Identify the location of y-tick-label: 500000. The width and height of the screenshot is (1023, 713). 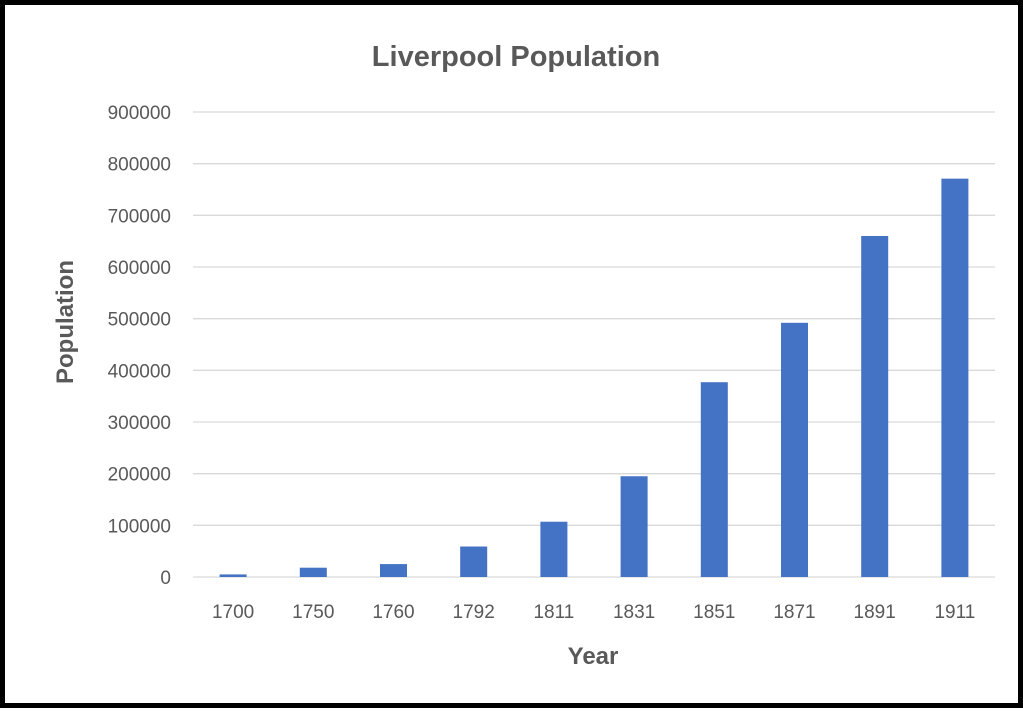
(139, 320).